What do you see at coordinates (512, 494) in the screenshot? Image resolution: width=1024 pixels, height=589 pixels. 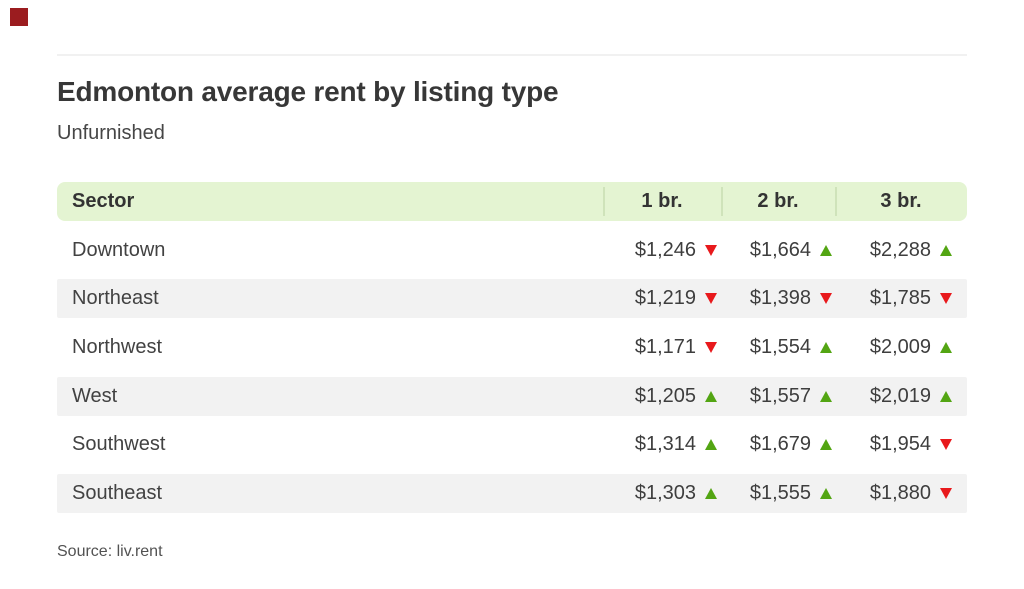 I see `table-row: Southeast $1,303 $1,555 $1,880` at bounding box center [512, 494].